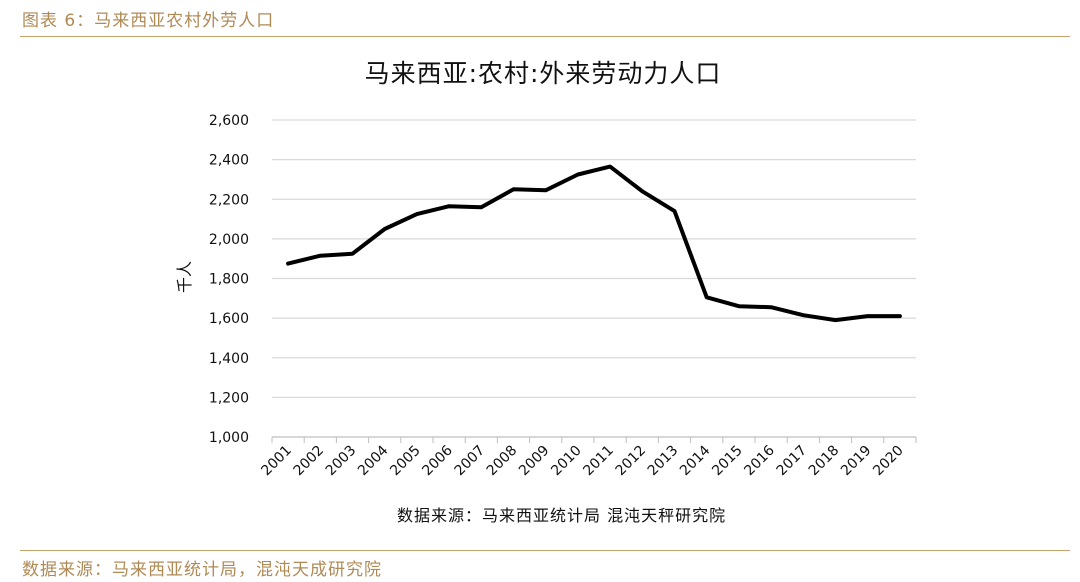 The width and height of the screenshot is (1080, 582). I want to click on y-tick-label: 2,400, so click(229, 161).